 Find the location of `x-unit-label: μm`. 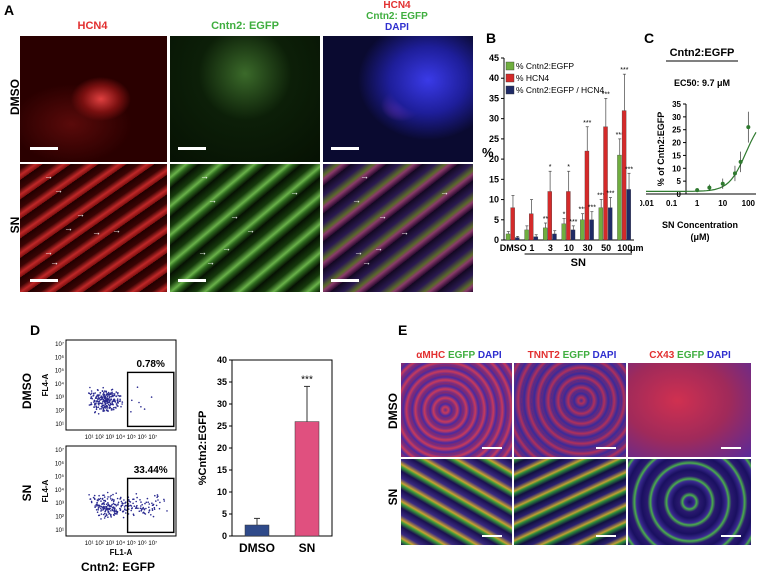

x-unit-label: μm is located at coordinates (636, 248).